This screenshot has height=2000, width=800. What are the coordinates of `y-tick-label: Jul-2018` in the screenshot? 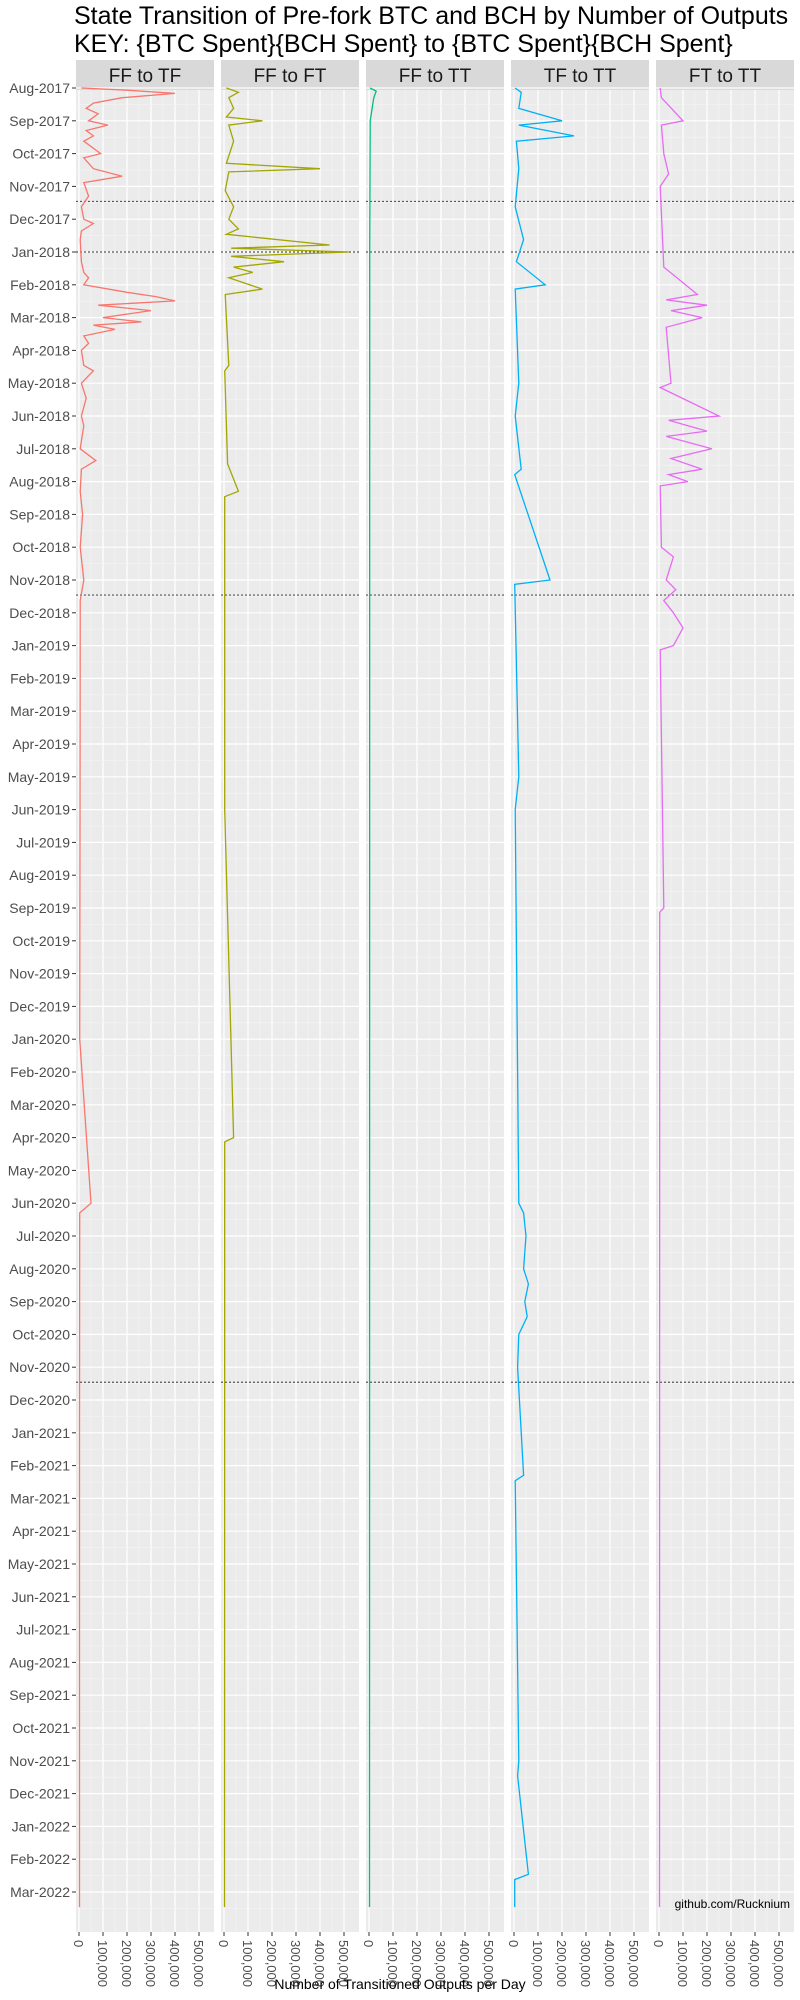 It's located at (43, 449).